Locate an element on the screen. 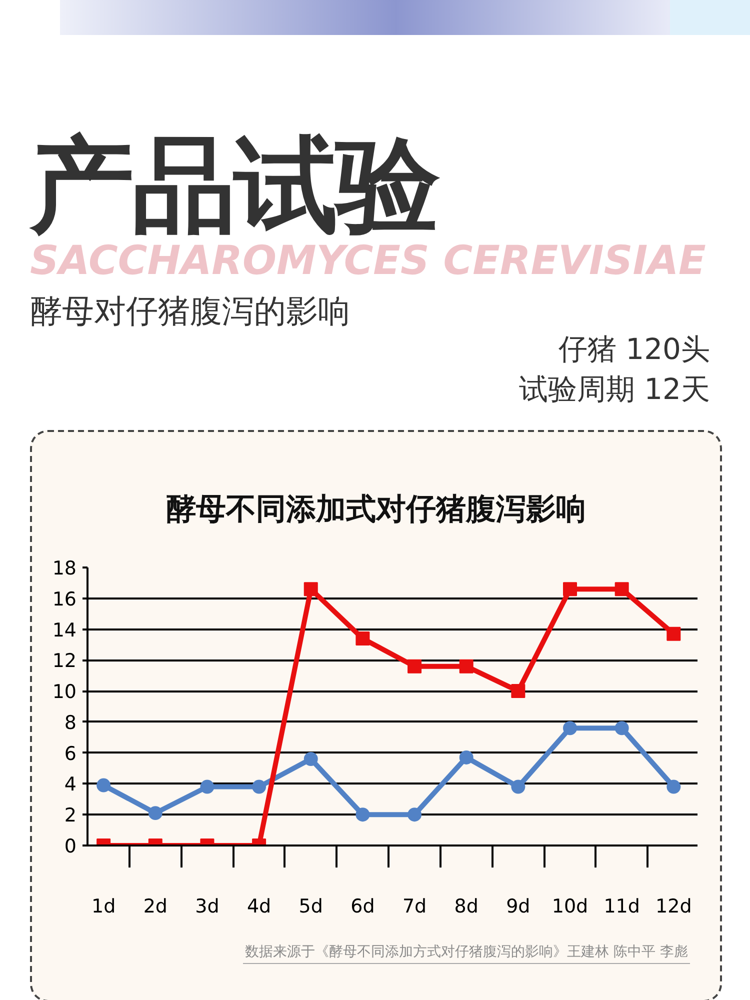 The width and height of the screenshot is (750, 1000). x-tick-label: 9d is located at coordinates (518, 907).